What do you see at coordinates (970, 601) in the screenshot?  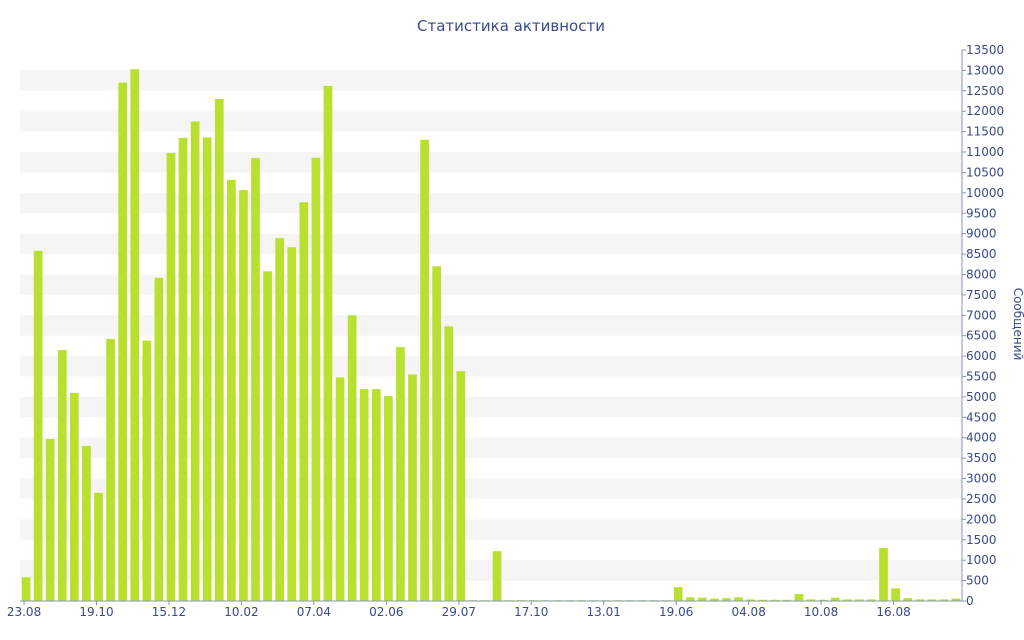 I see `y-tick-label: 0` at bounding box center [970, 601].